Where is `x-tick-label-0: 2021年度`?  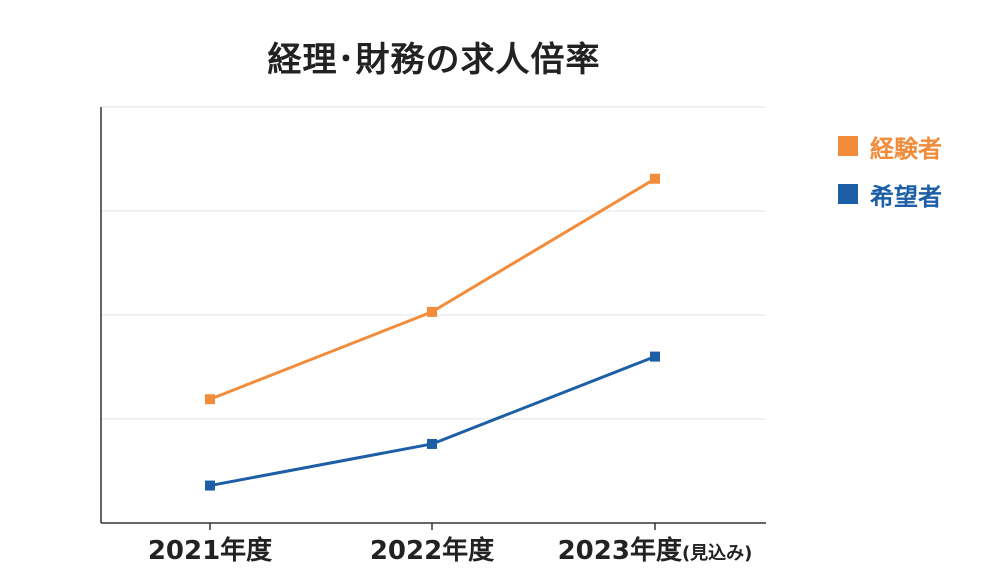
x-tick-label-0: 2021年度 is located at coordinates (210, 550).